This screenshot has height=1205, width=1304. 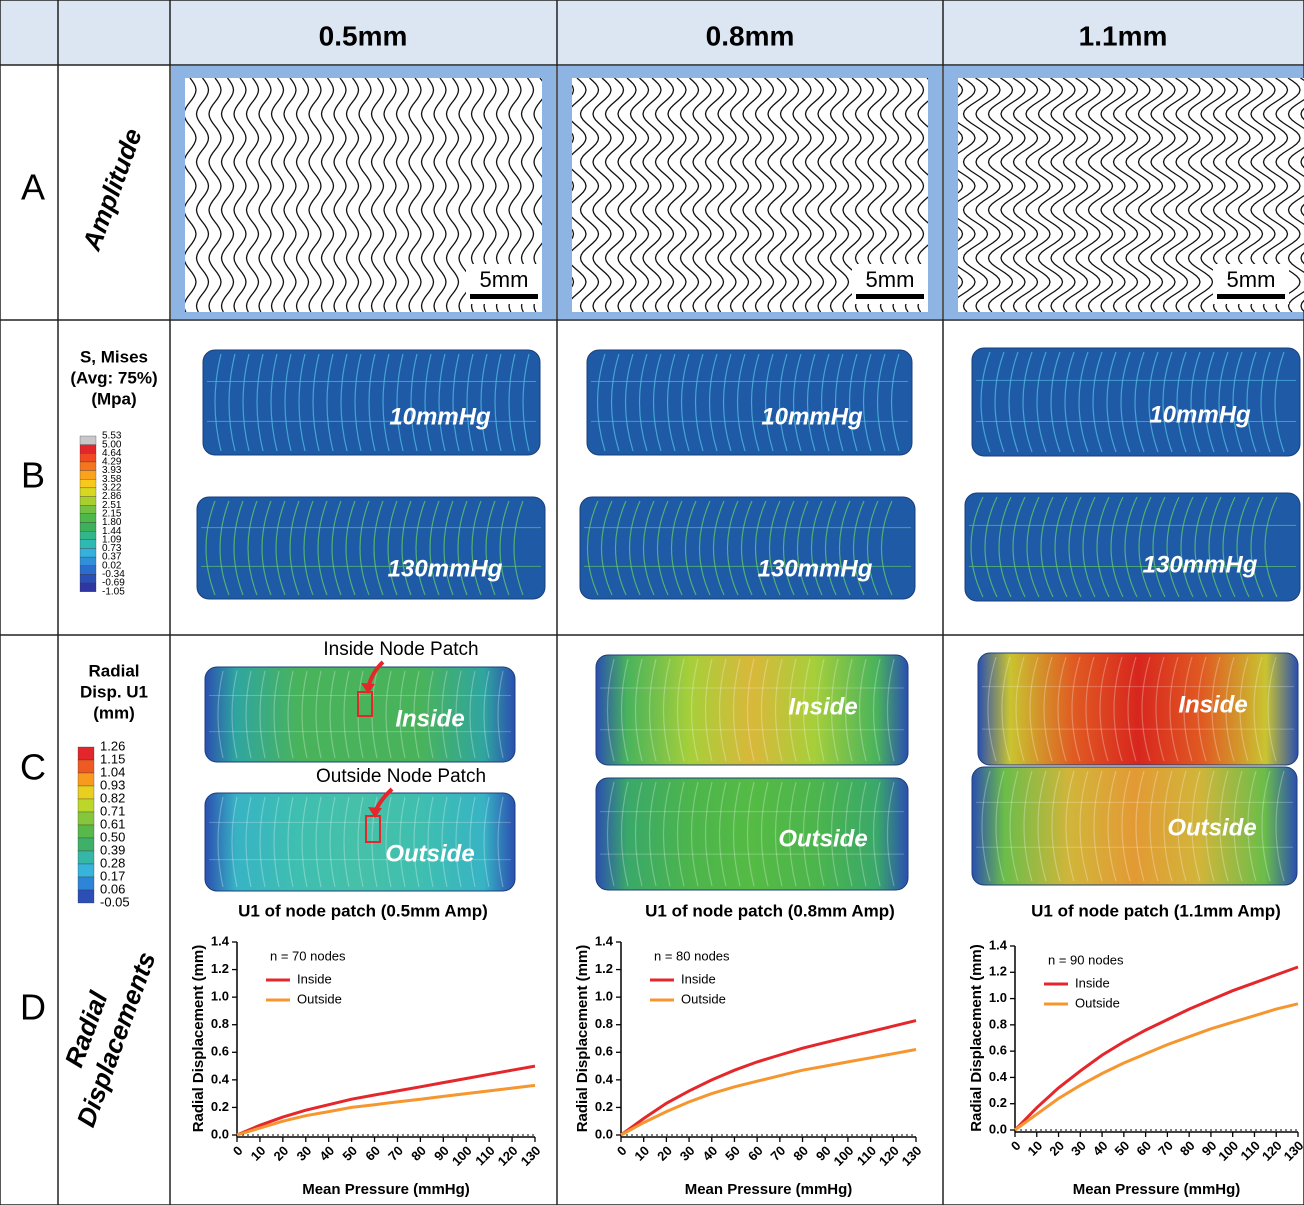 I want to click on node-patch, so click(x=365, y=704).